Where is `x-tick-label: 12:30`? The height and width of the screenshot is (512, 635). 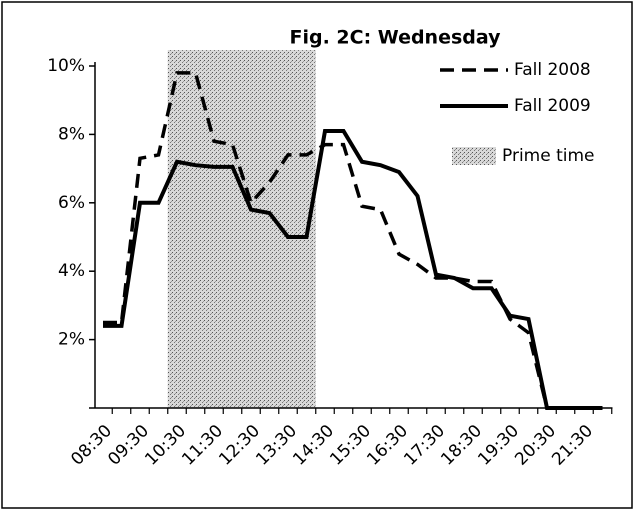 x-tick-label: 12:30 is located at coordinates (239, 445).